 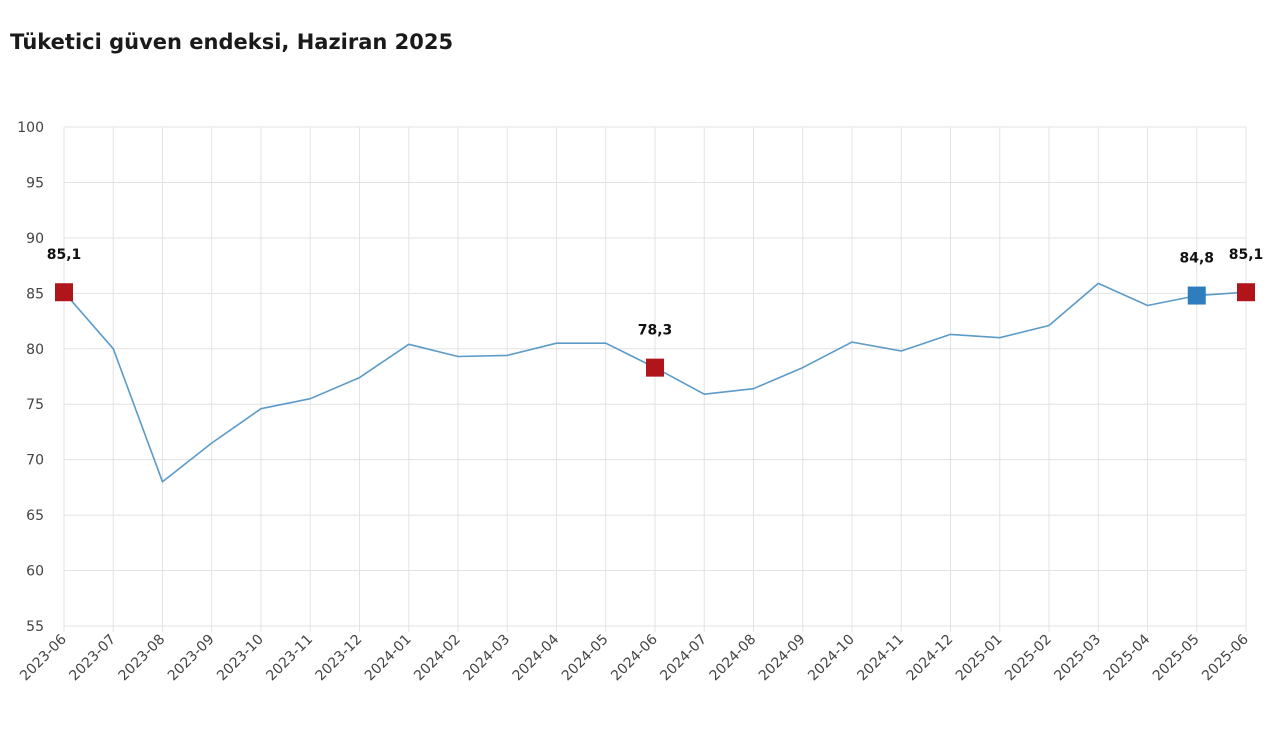 I want to click on x-tick-label: 2024-03, so click(x=486, y=658).